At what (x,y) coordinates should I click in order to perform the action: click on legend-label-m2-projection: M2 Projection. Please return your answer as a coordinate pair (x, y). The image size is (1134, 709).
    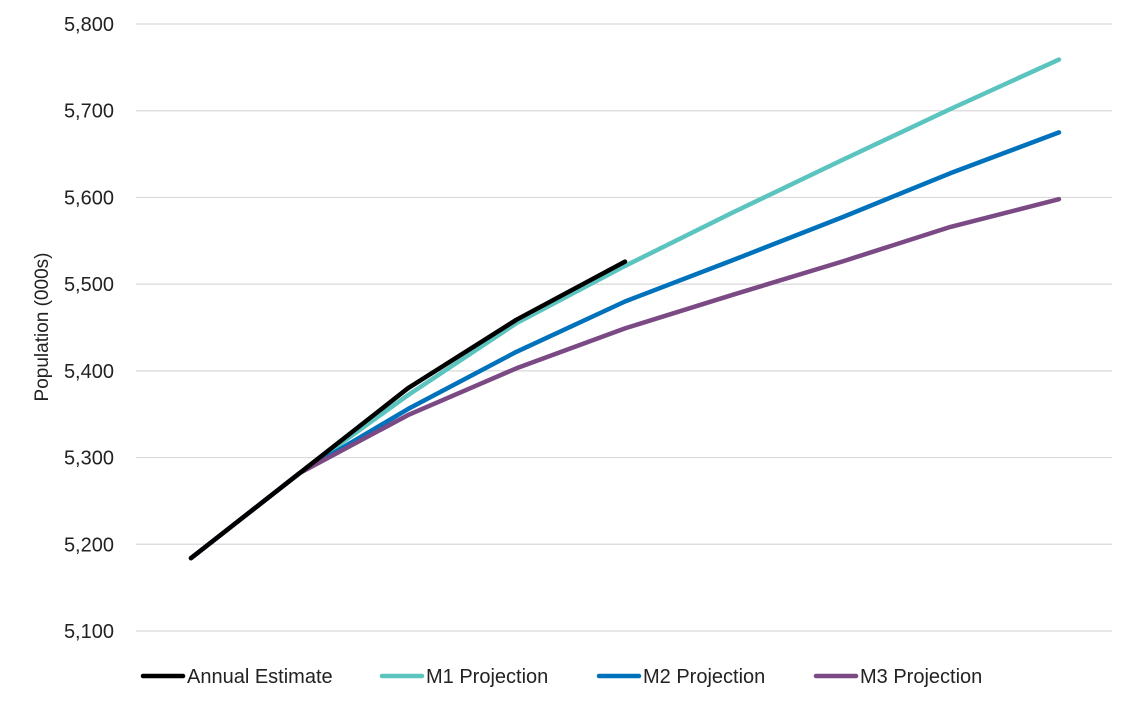
    Looking at the image, I should click on (704, 677).